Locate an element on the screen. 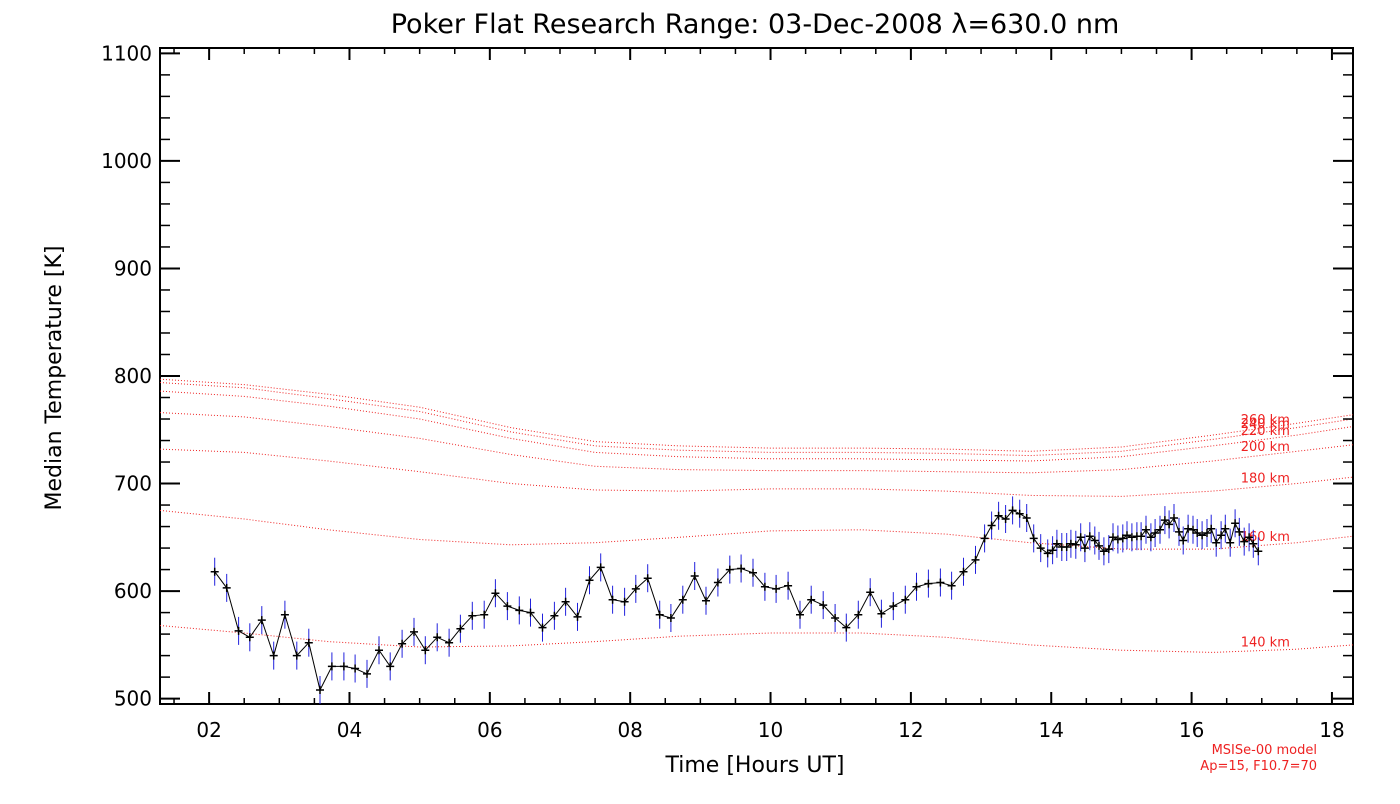 Image resolution: width=1400 pixels, height=804 pixels. model-curve-label: 220 km is located at coordinates (1265, 431).